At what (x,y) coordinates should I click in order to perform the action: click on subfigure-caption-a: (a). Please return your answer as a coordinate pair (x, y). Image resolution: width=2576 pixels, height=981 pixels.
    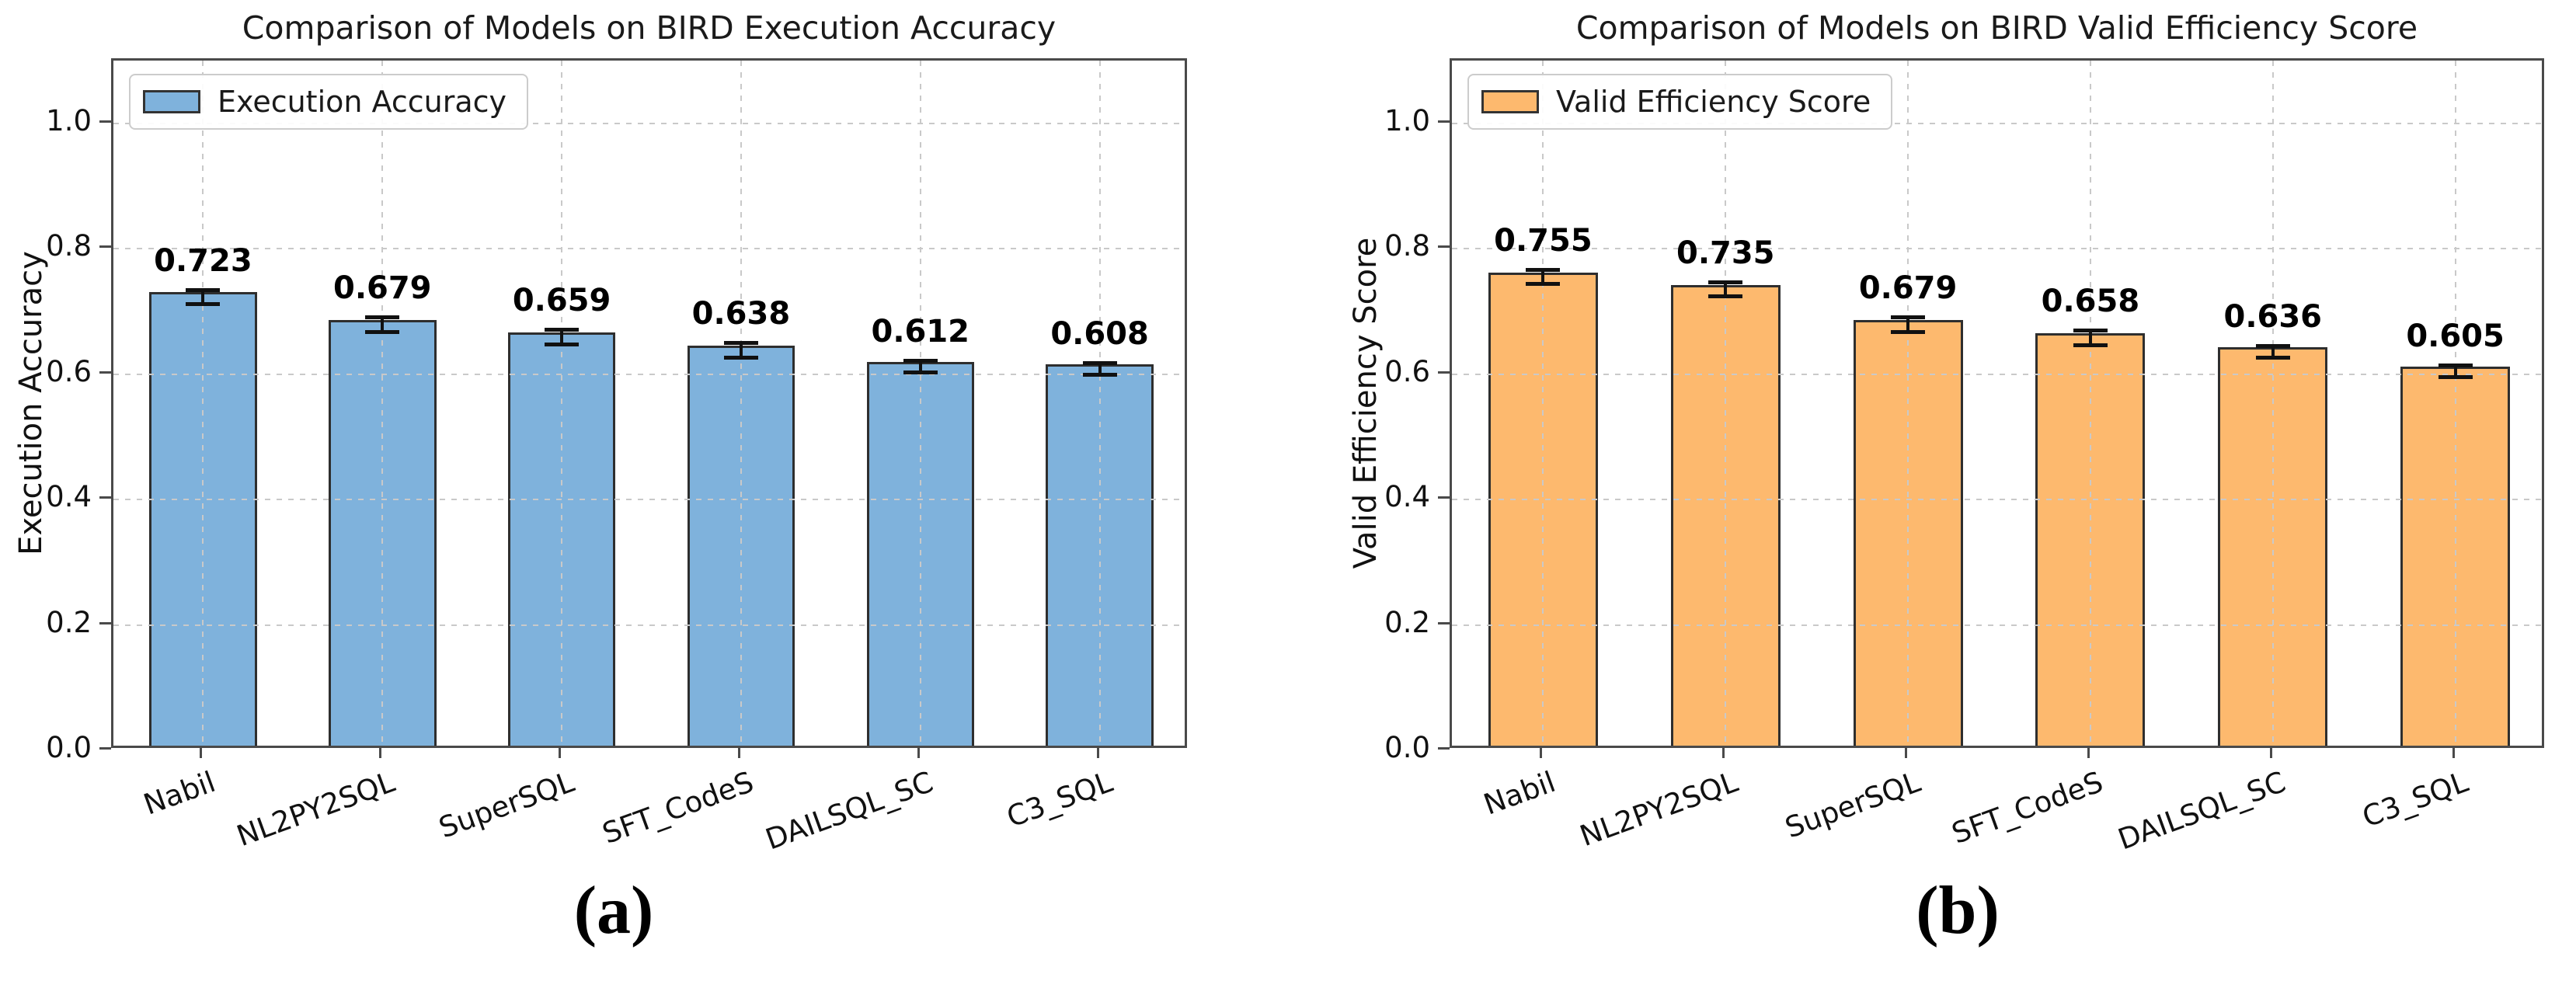
    Looking at the image, I should click on (613, 910).